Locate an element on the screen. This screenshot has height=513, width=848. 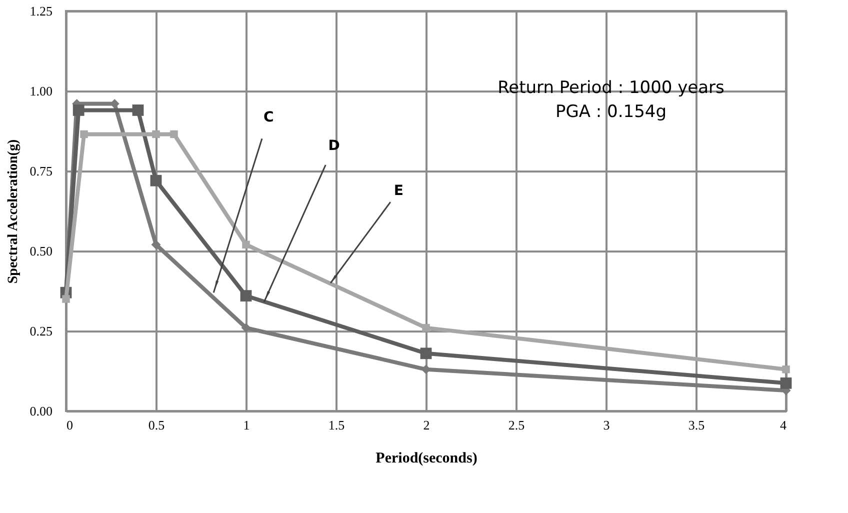
x-tick-label: 2.5 is located at coordinates (516, 425).